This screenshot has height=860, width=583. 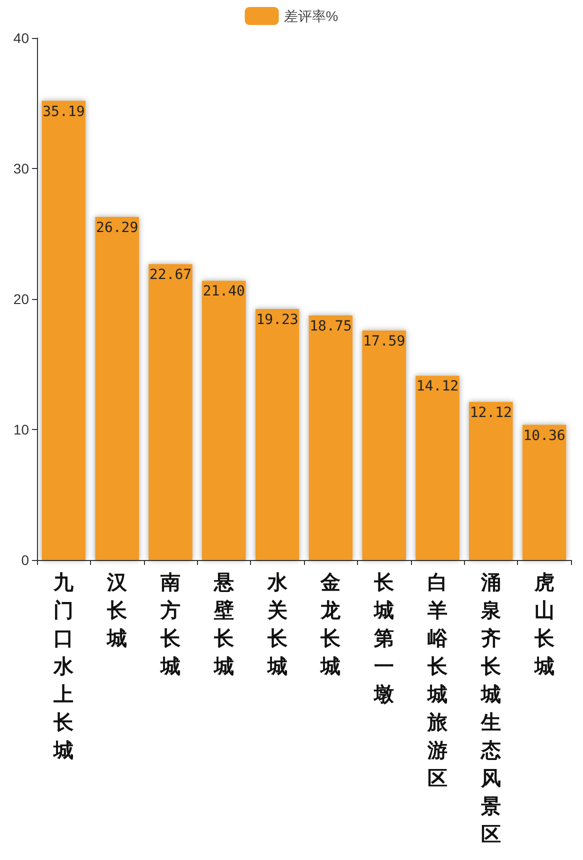 I want to click on data-label: 18.75, so click(x=331, y=326).